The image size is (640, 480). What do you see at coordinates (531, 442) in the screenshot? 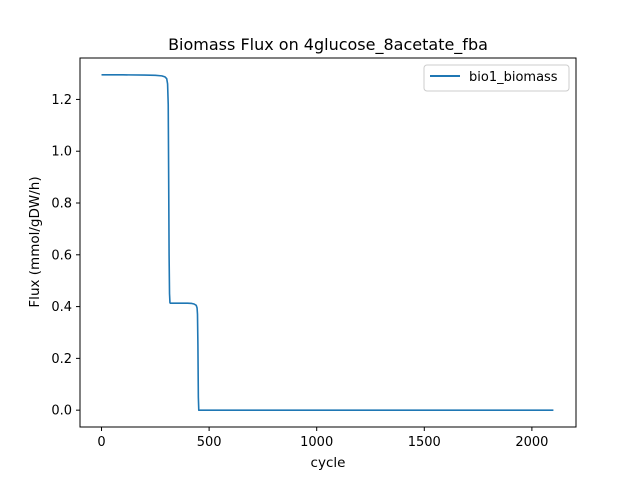
I see `x-tick-label: 2000` at bounding box center [531, 442].